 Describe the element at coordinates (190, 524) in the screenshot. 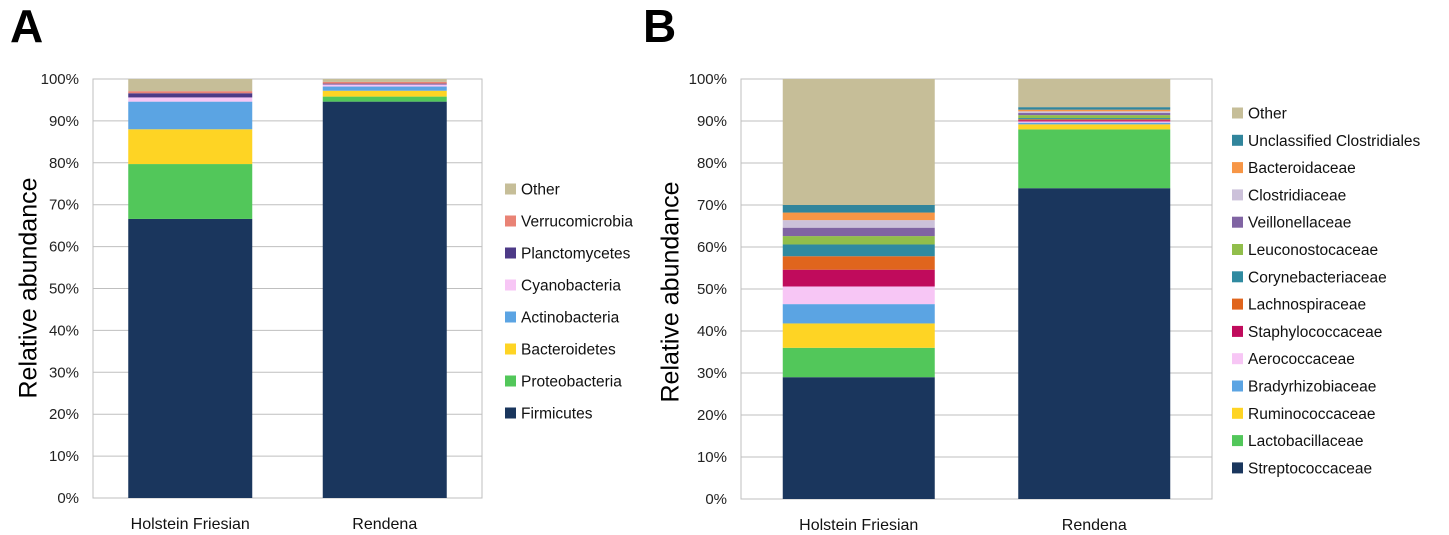

I see `x-tick-label: Holstein Friesian` at that location.